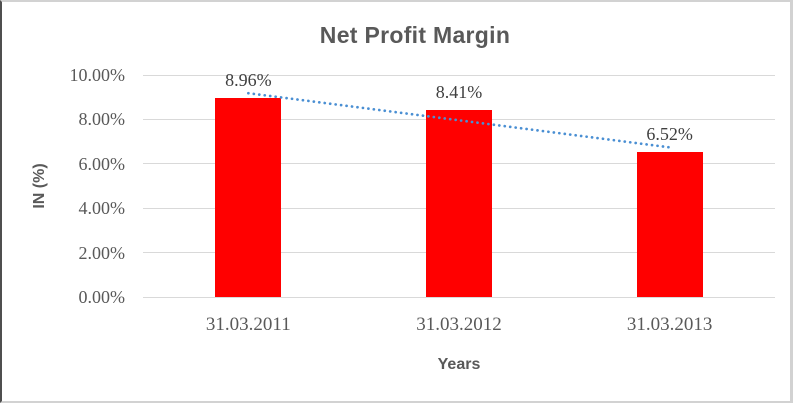 The image size is (799, 407). Describe the element at coordinates (102, 297) in the screenshot. I see `y-tick-label: 0.00%` at that location.